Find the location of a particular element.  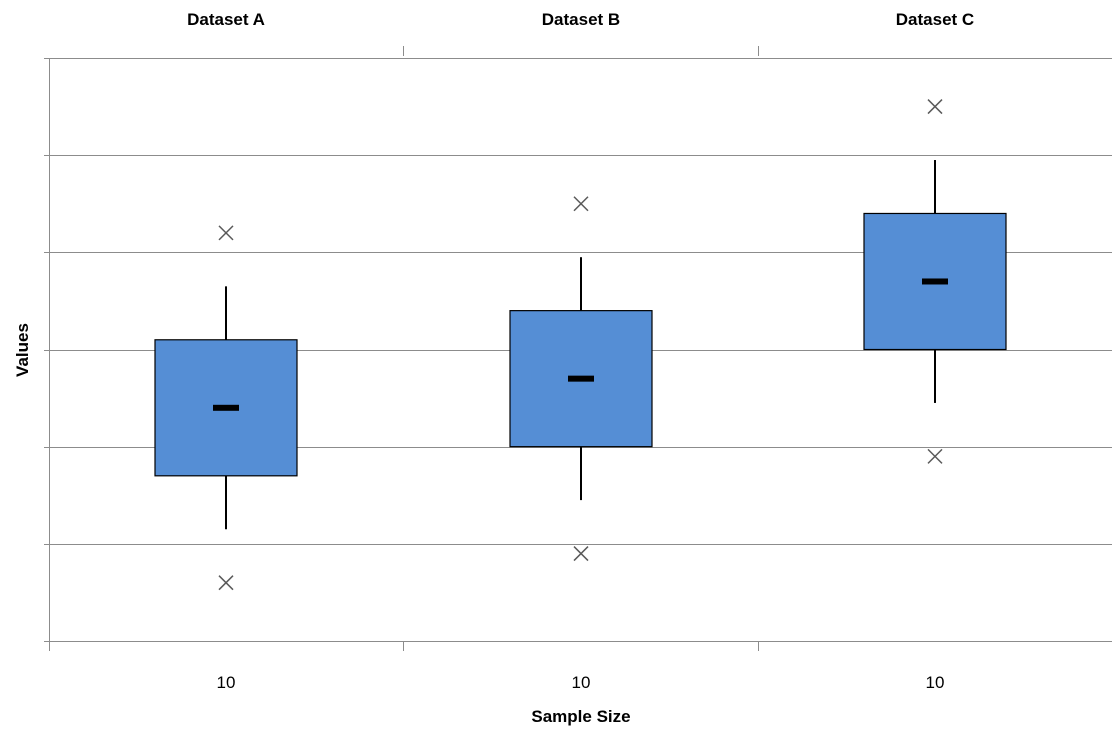

category-label: Dataset C is located at coordinates (935, 19).